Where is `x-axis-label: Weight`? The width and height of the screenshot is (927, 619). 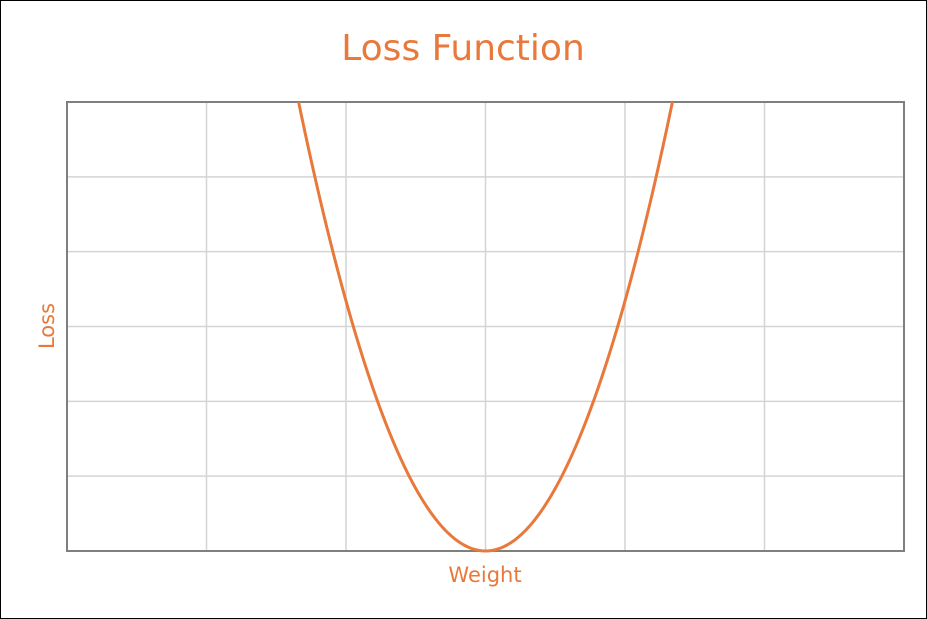 x-axis-label: Weight is located at coordinates (484, 575).